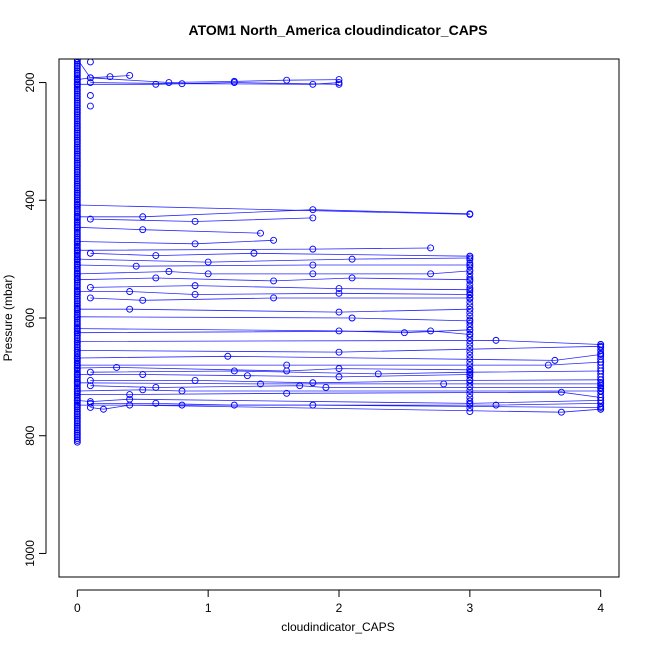 The width and height of the screenshot is (650, 650). Describe the element at coordinates (338, 30) in the screenshot. I see `chart-title: ATOM1 North_America cloudindicator_CAPS` at that location.